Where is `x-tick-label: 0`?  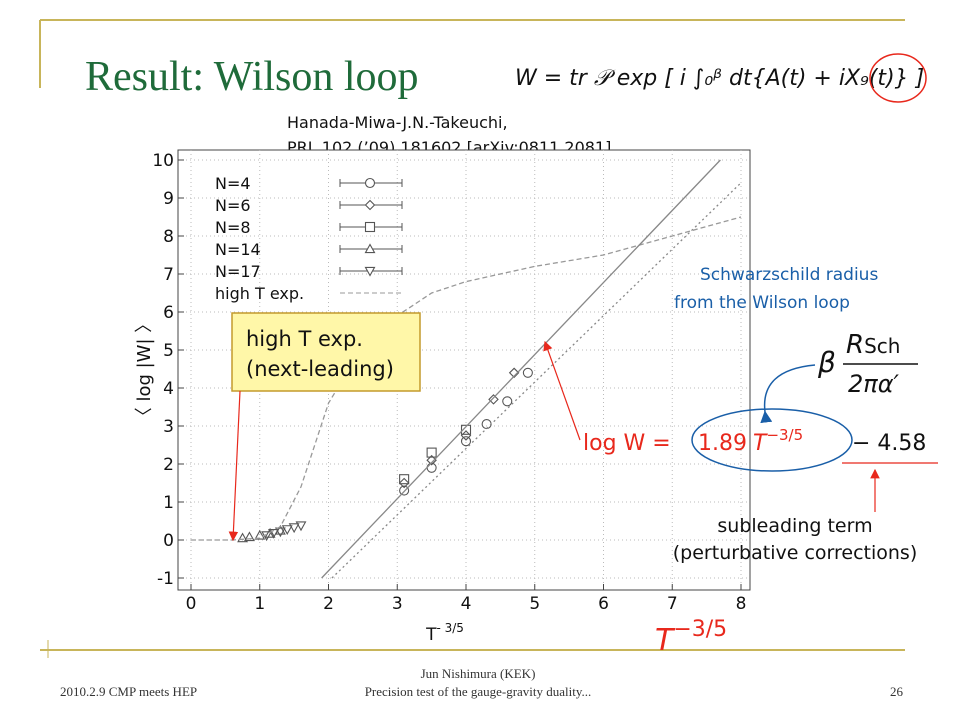
x-tick-label: 0 is located at coordinates (191, 604).